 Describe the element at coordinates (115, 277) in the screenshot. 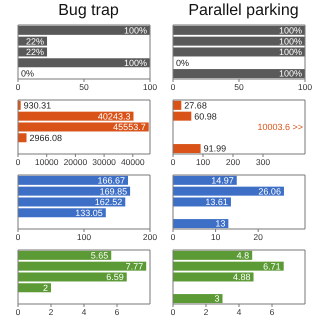

I see `data-label: 6.59` at that location.